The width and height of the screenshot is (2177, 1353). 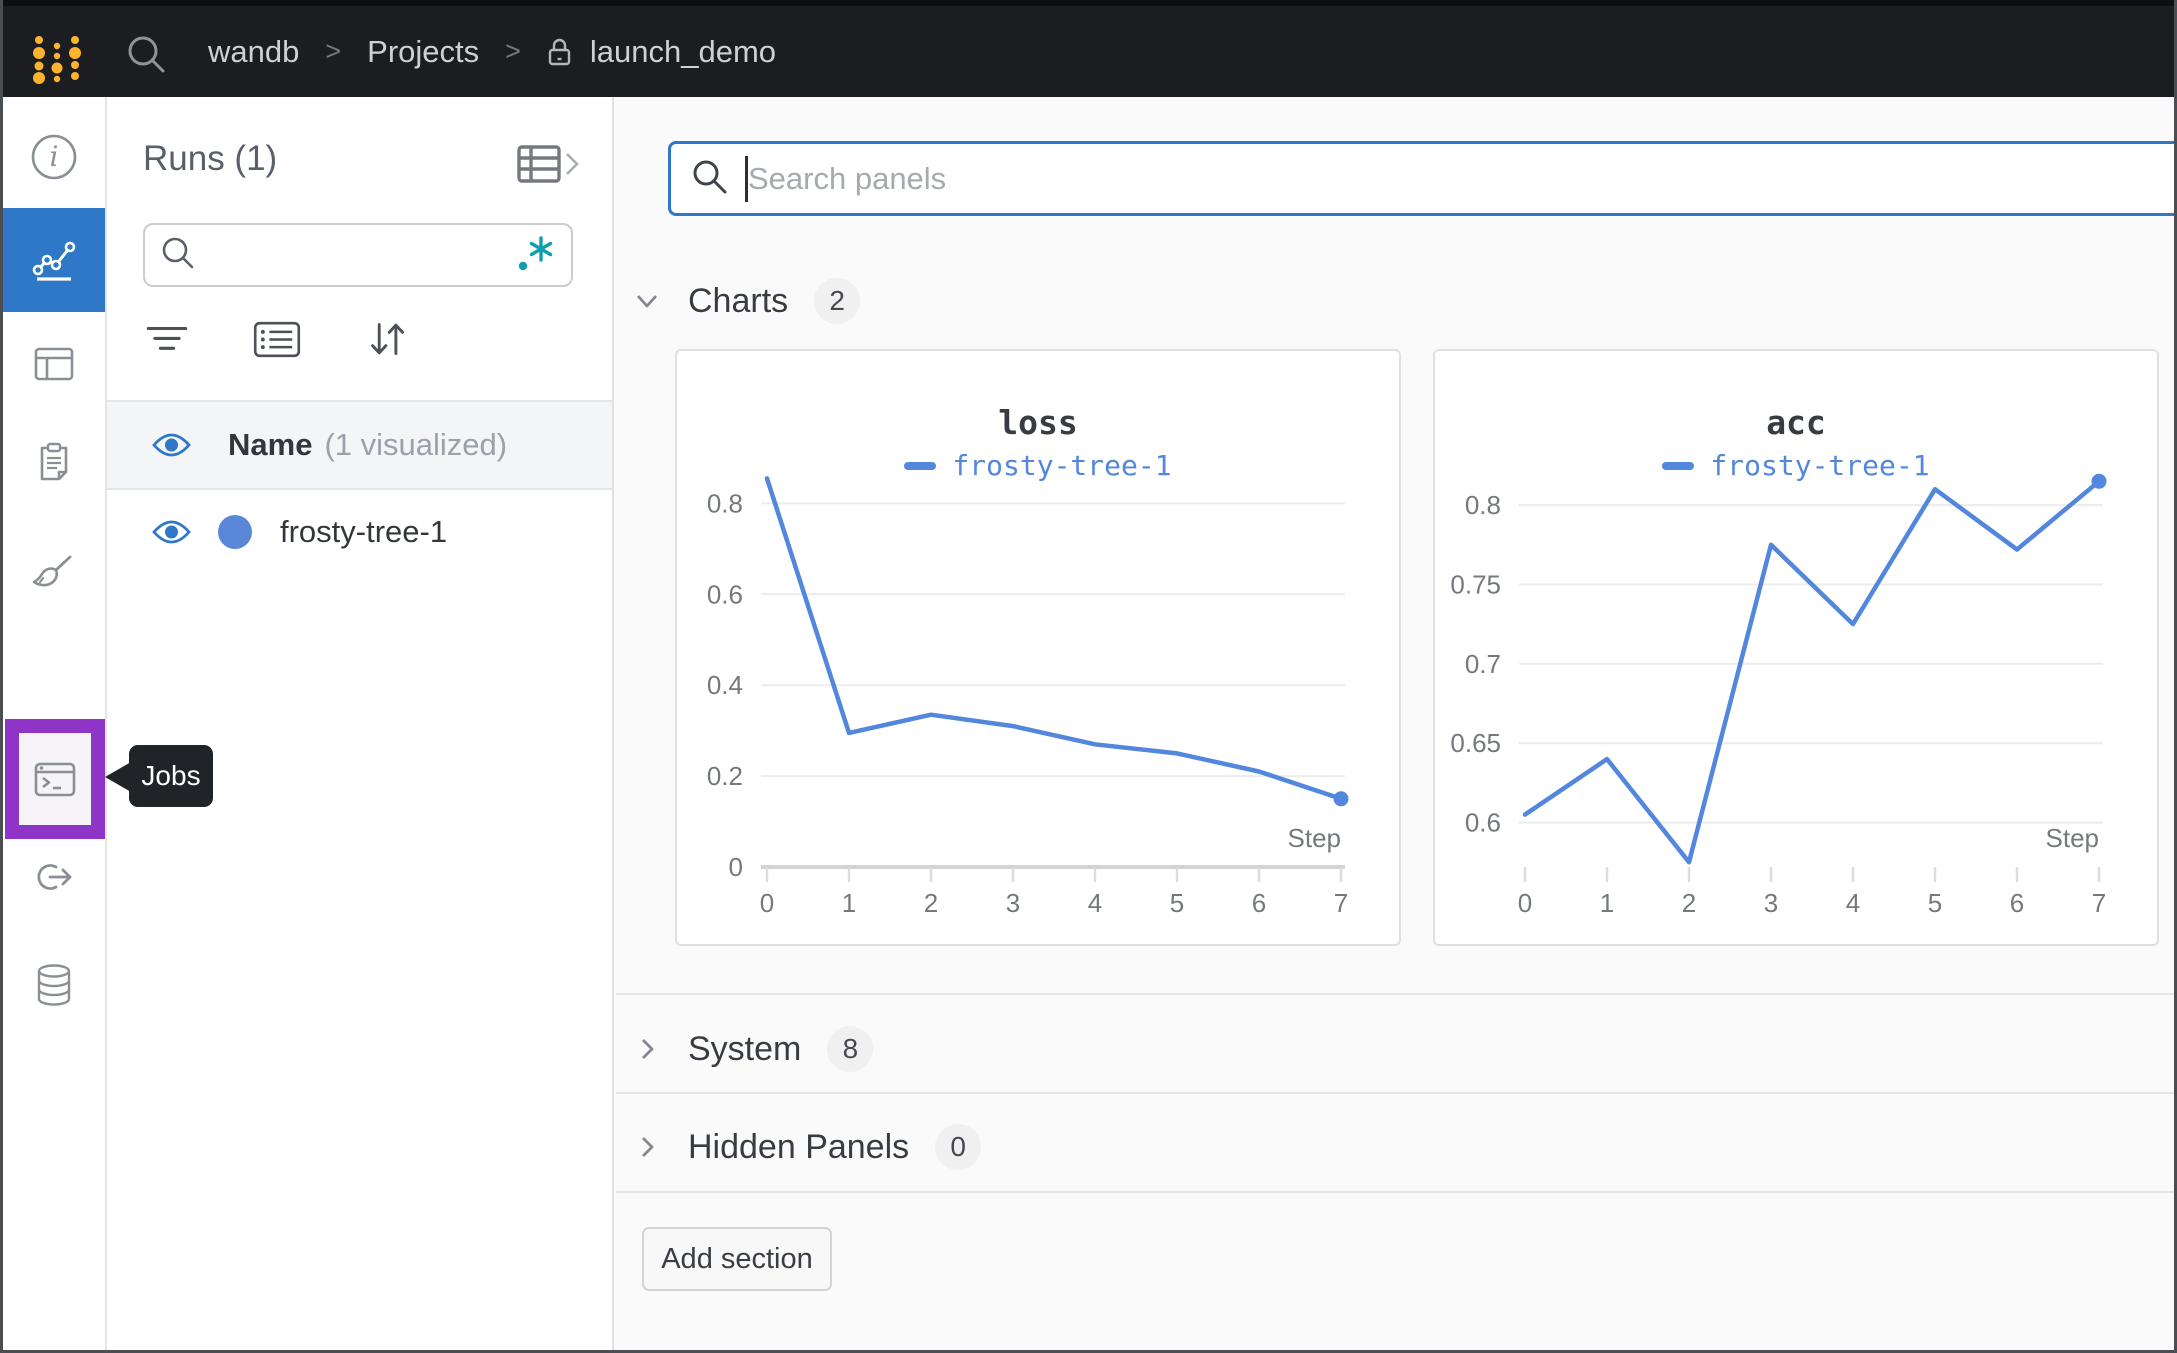 I want to click on runs-list-header-row: Name (1 visualized), so click(x=359, y=445).